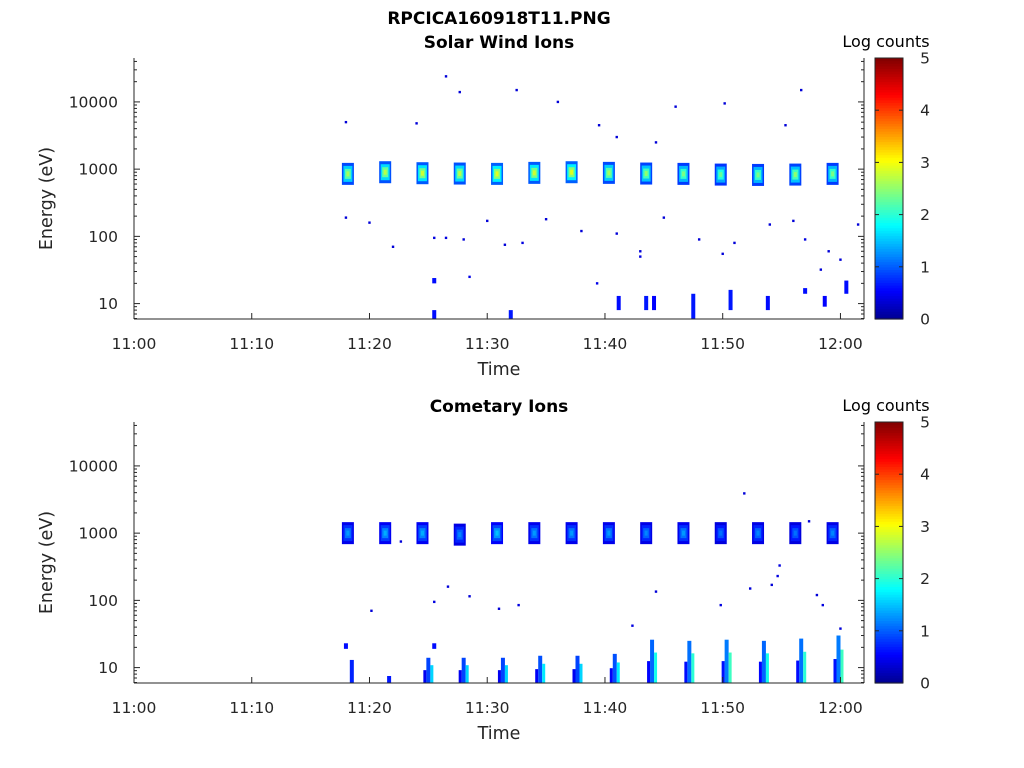  What do you see at coordinates (889, 188) in the screenshot?
I see `colorbar-frame` at bounding box center [889, 188].